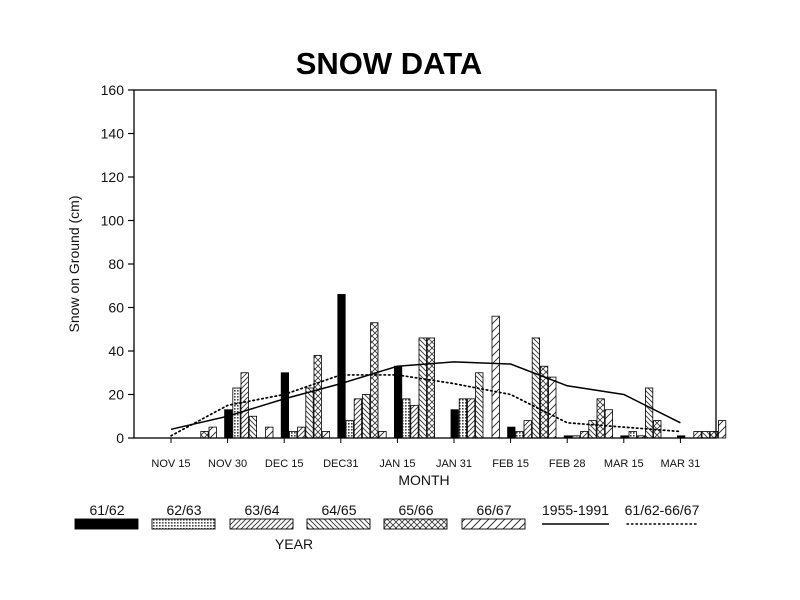  What do you see at coordinates (493, 510) in the screenshot?
I see `legend-label: 66/67` at bounding box center [493, 510].